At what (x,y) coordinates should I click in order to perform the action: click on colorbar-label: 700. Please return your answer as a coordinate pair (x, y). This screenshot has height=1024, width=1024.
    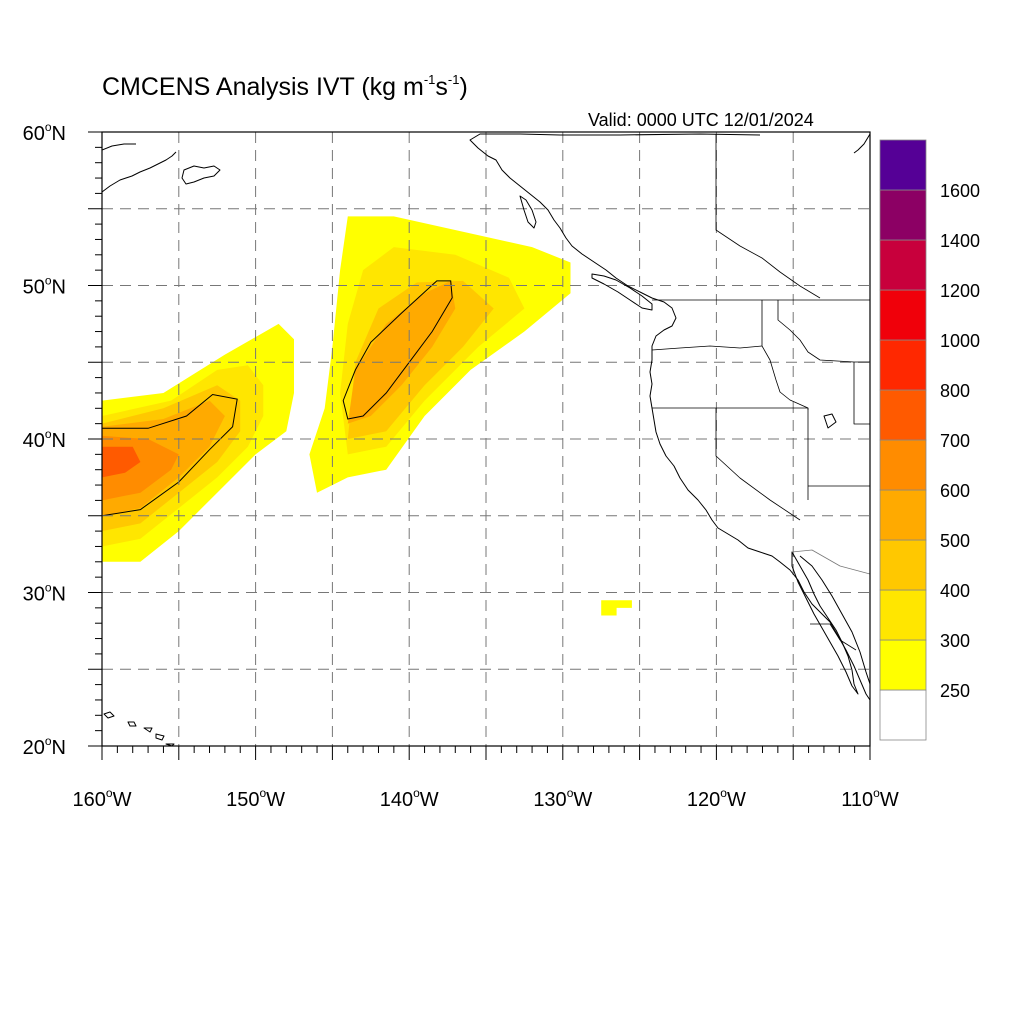
    Looking at the image, I should click on (955, 441).